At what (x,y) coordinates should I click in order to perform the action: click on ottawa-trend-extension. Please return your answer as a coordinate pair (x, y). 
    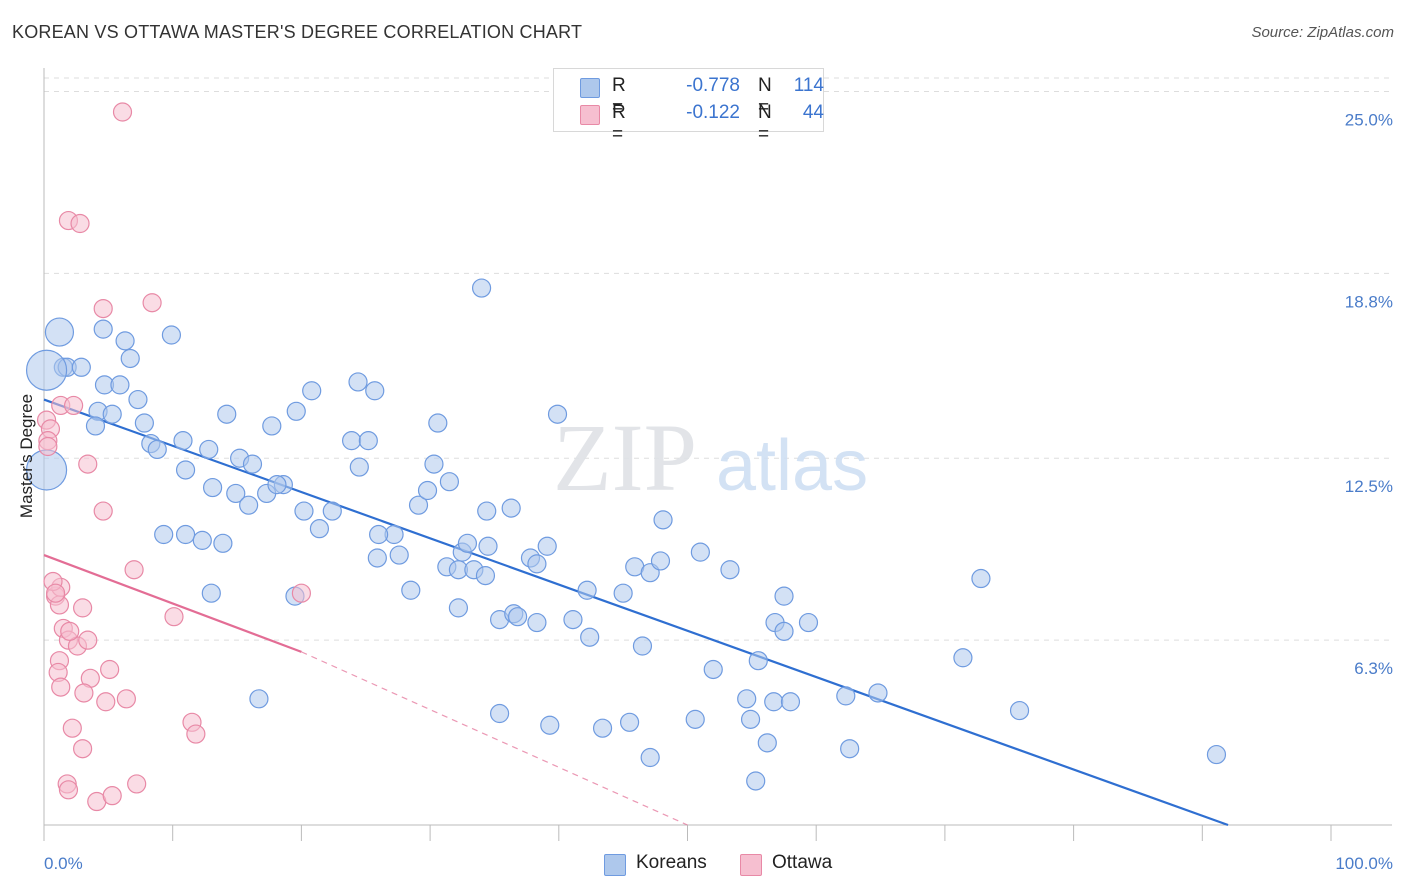
    Looking at the image, I should click on (494, 738).